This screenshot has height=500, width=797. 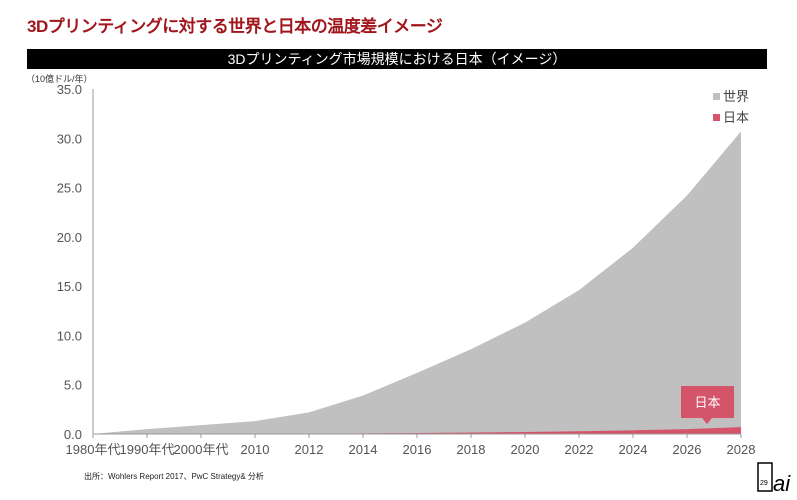 What do you see at coordinates (69, 335) in the screenshot?
I see `y-tick-label: 10.0` at bounding box center [69, 335].